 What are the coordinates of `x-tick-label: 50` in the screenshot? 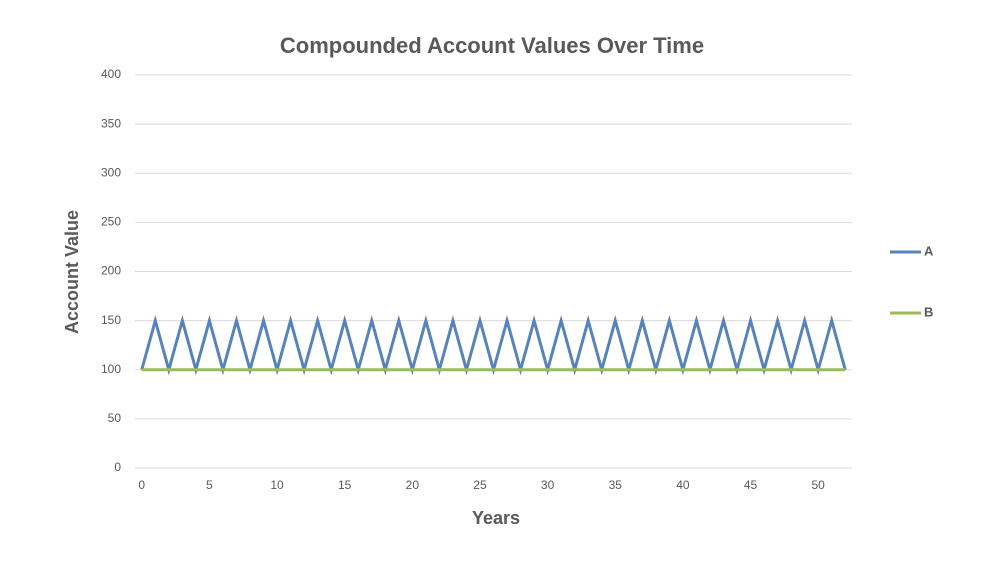 It's located at (818, 485).